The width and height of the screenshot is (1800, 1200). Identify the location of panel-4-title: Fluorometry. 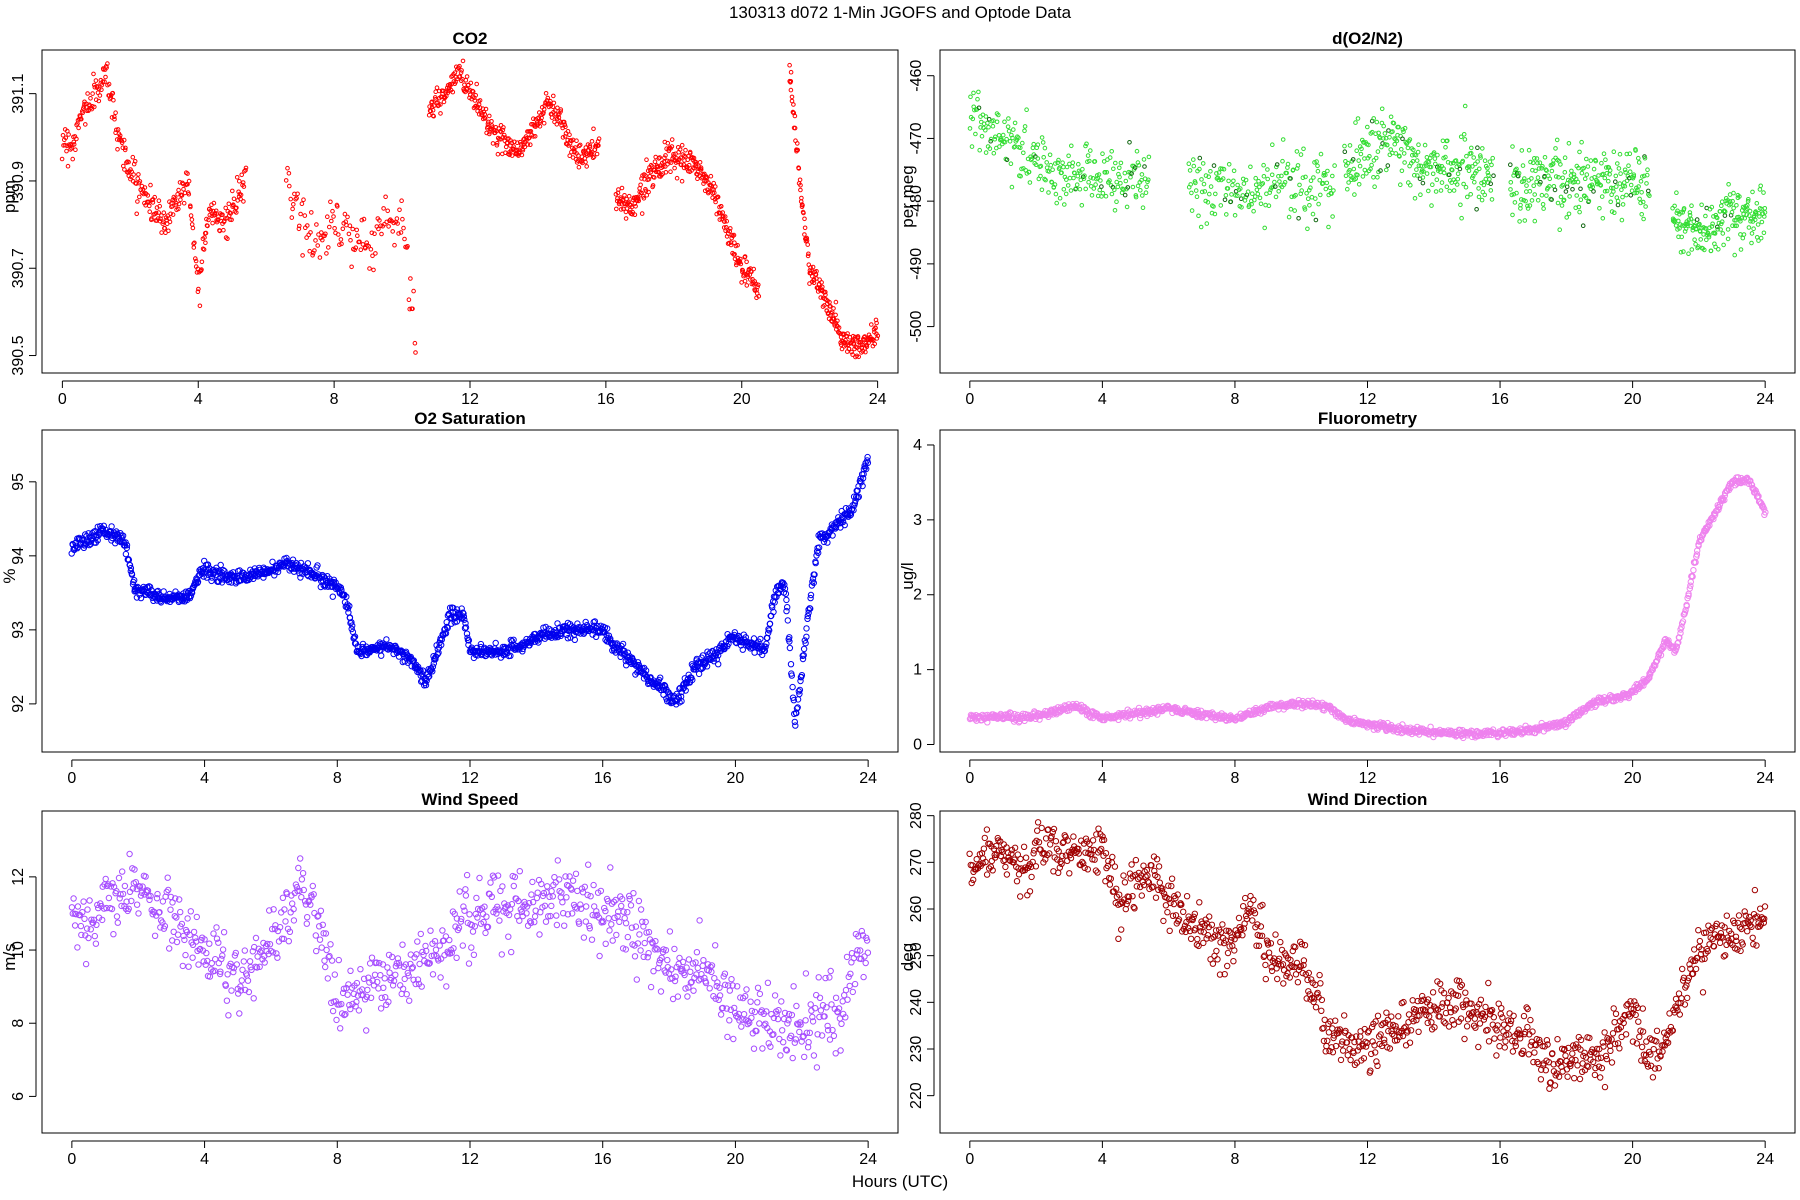
(1368, 418).